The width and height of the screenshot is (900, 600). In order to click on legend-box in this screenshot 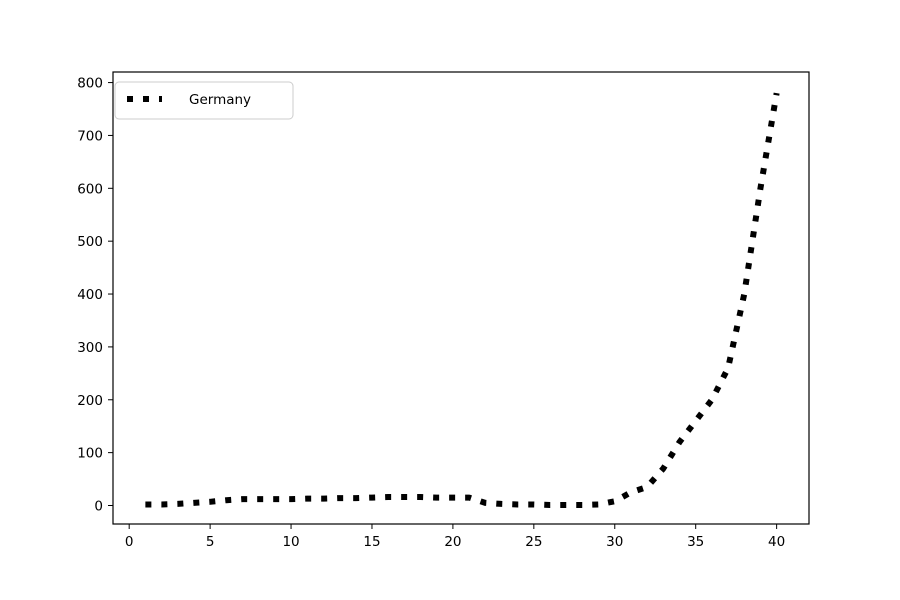, I will do `click(204, 100)`.